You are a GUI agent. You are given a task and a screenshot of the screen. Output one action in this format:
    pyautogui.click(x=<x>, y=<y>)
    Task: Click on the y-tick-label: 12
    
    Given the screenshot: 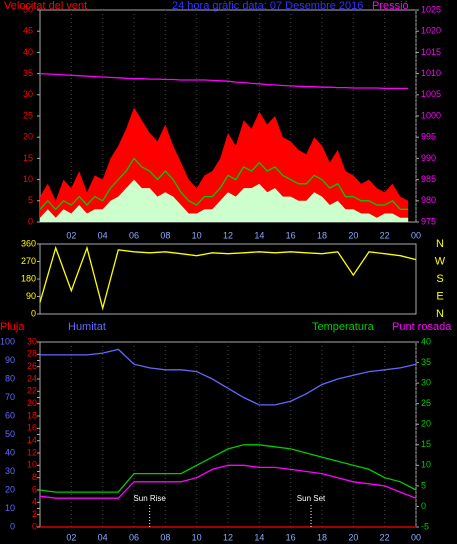 What is the action you would take?
    pyautogui.click(x=32, y=452)
    